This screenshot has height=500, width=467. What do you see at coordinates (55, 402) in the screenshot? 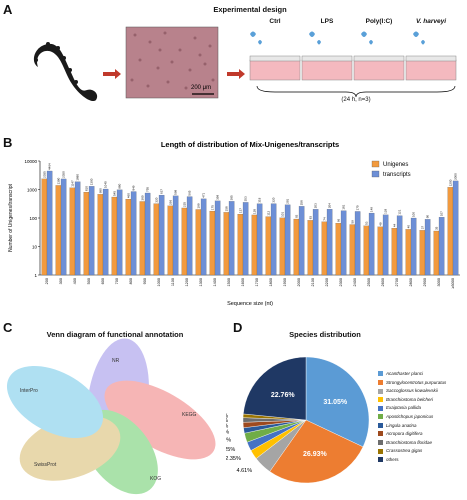
I see `venn-set-interpro` at bounding box center [55, 402].